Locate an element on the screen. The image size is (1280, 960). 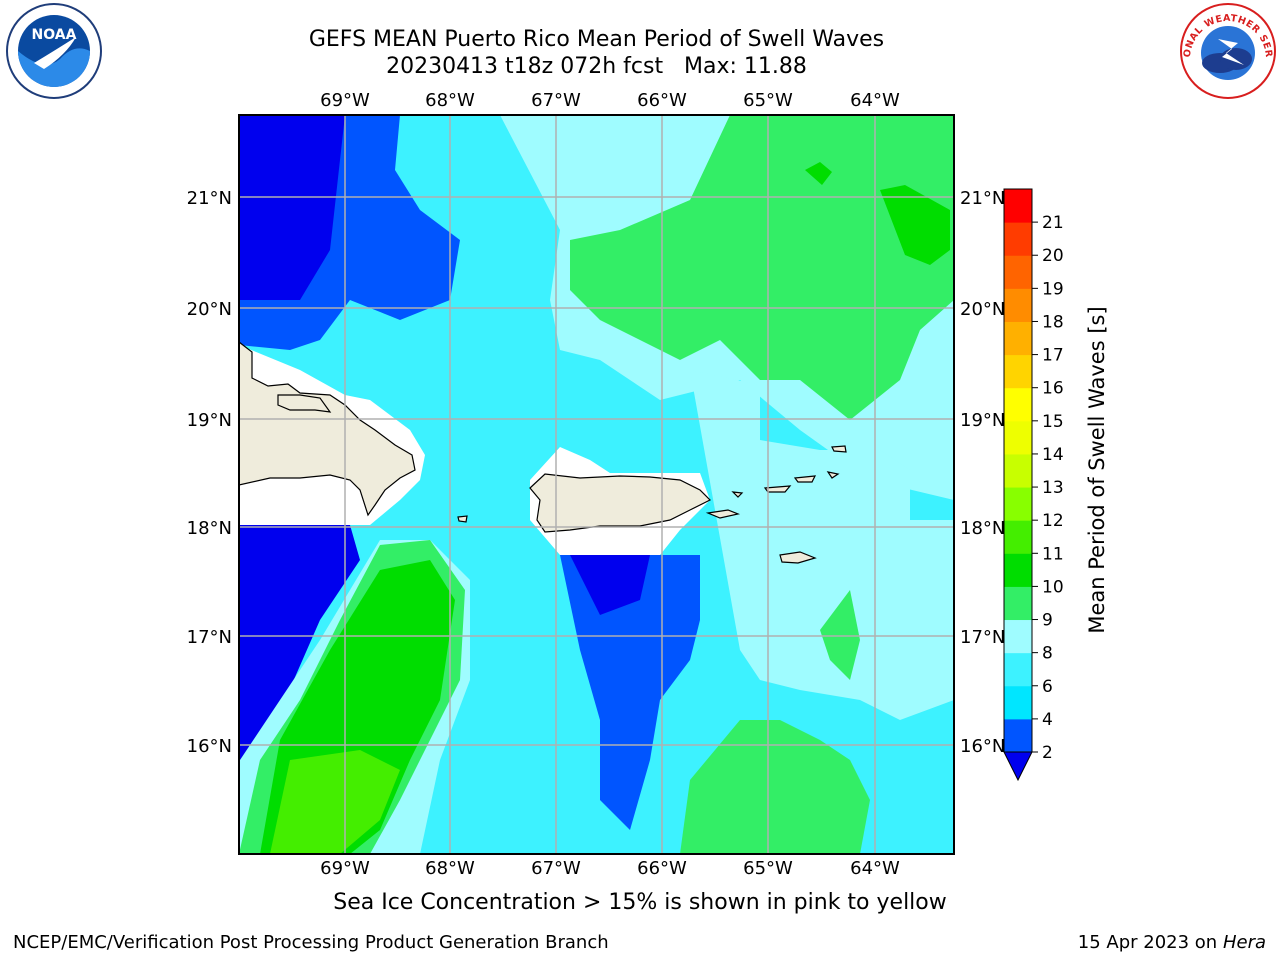
contour-blue-northwest is located at coordinates (349, 232).